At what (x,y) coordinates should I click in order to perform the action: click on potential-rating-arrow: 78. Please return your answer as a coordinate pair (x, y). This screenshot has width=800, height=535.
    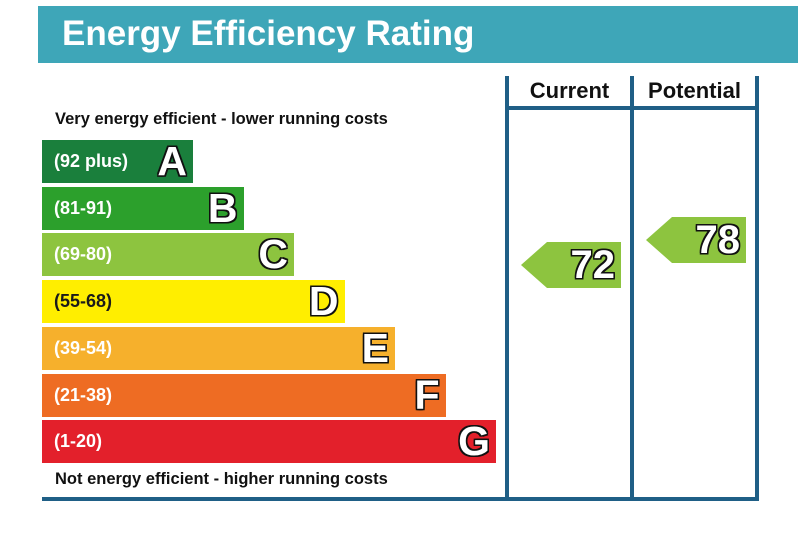
    Looking at the image, I should click on (696, 240).